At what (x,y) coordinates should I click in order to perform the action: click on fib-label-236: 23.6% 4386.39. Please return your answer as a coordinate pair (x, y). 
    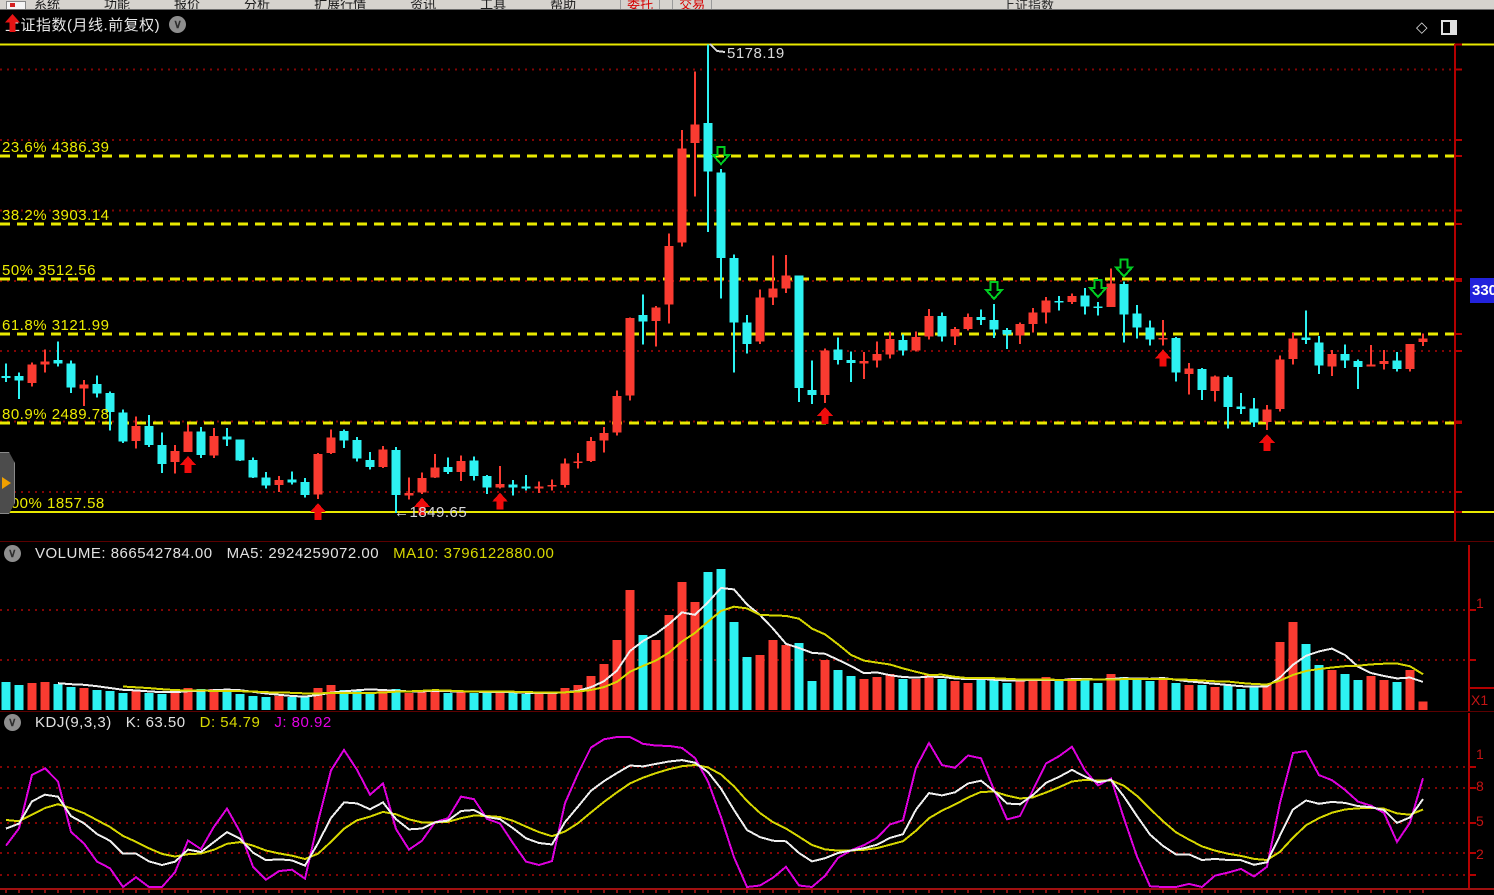
    Looking at the image, I should click on (56, 147).